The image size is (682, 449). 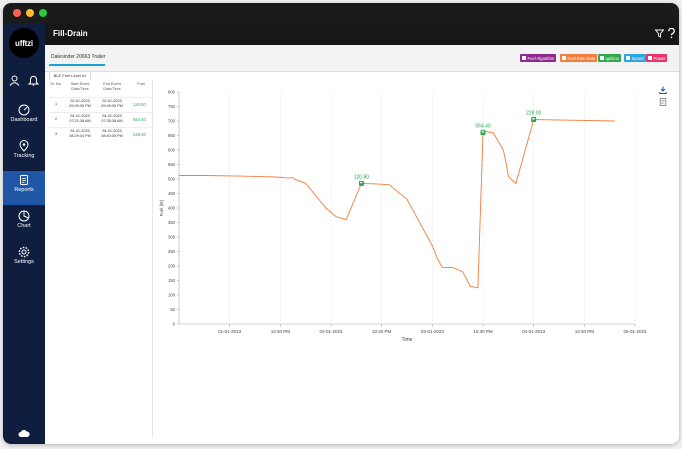 I want to click on row-fuel: 120.80, so click(x=139, y=104).